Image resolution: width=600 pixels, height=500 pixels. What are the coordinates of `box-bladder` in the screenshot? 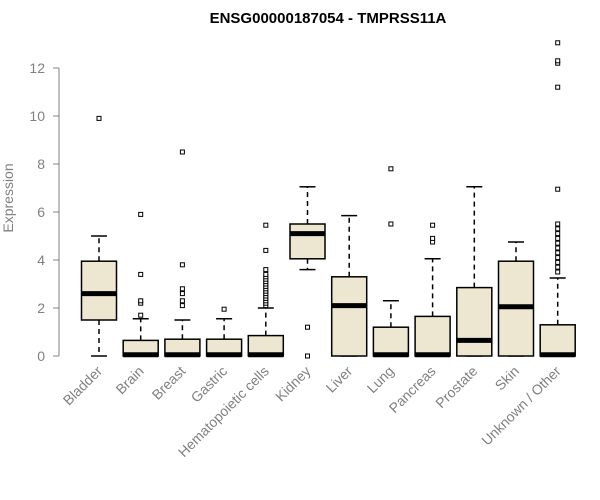 It's located at (99, 236).